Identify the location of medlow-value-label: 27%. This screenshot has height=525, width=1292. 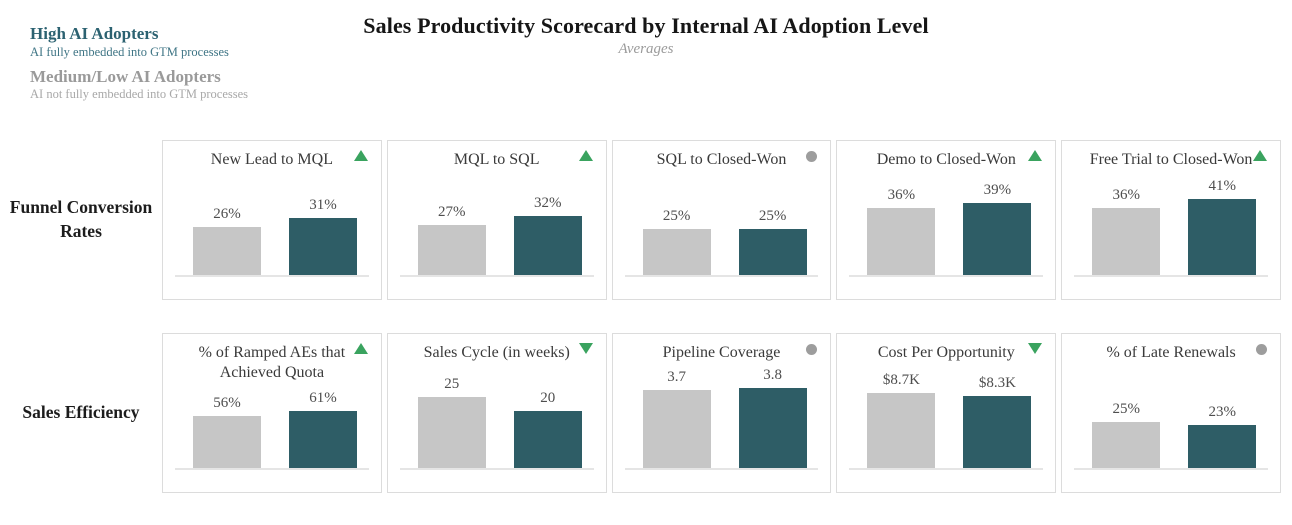
(452, 212).